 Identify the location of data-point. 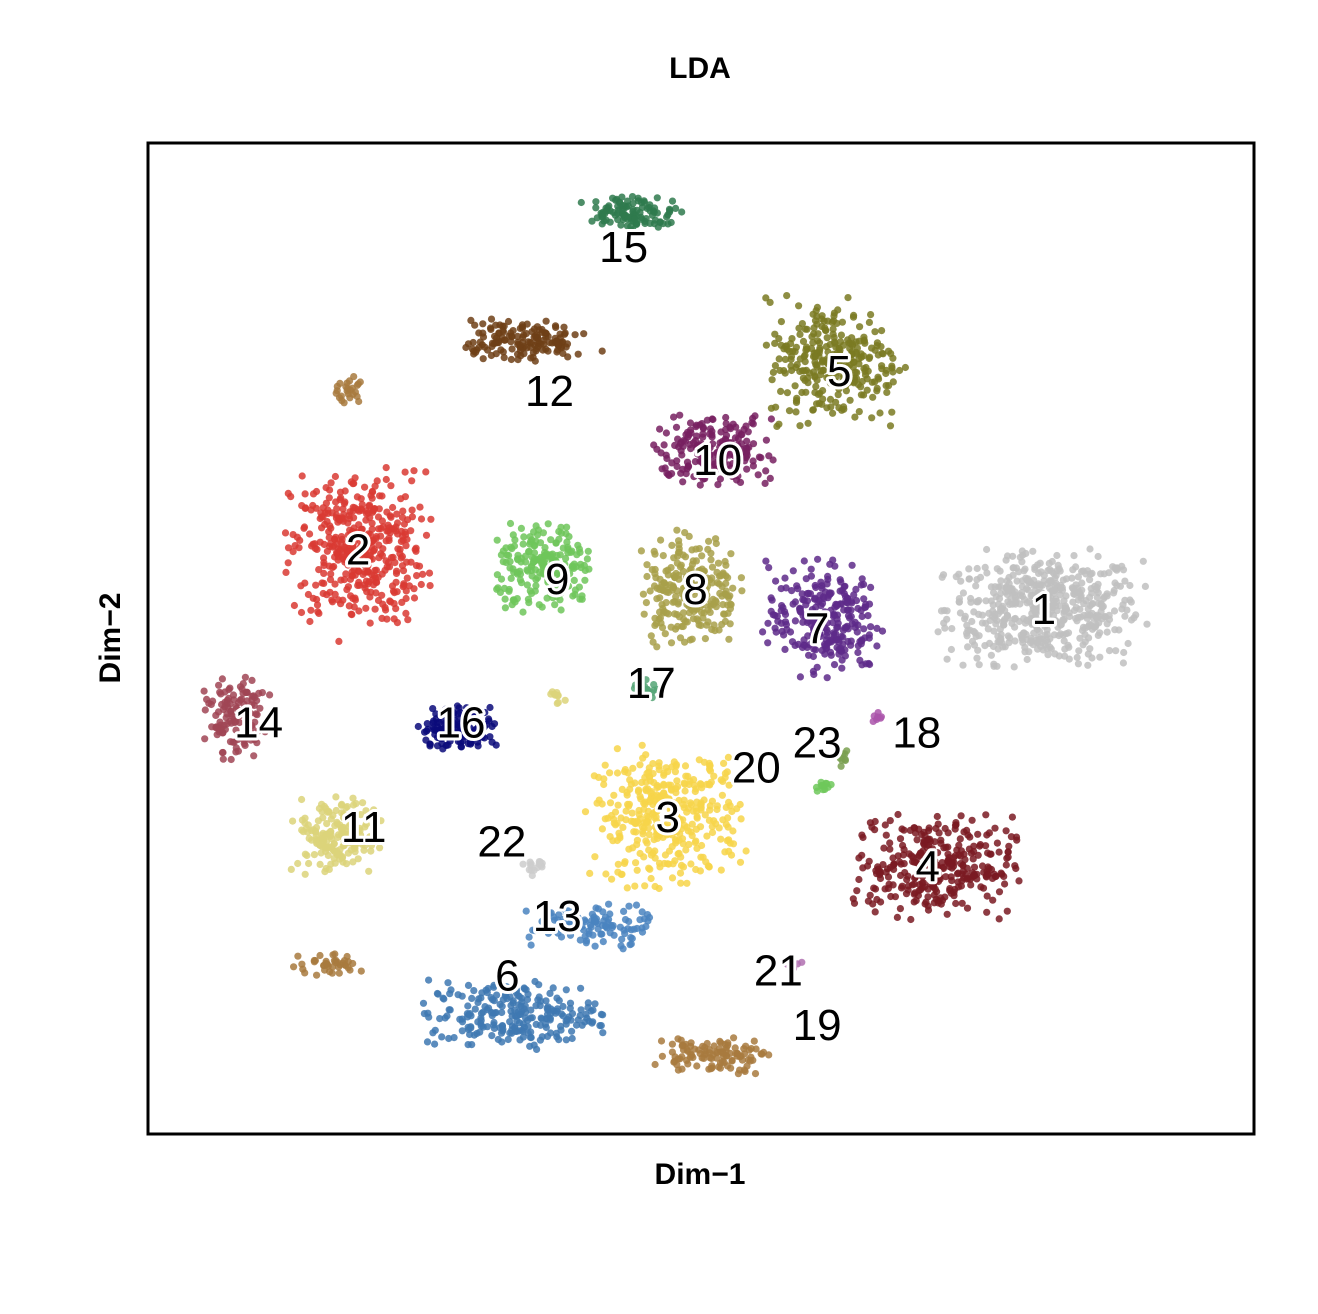
(317, 975).